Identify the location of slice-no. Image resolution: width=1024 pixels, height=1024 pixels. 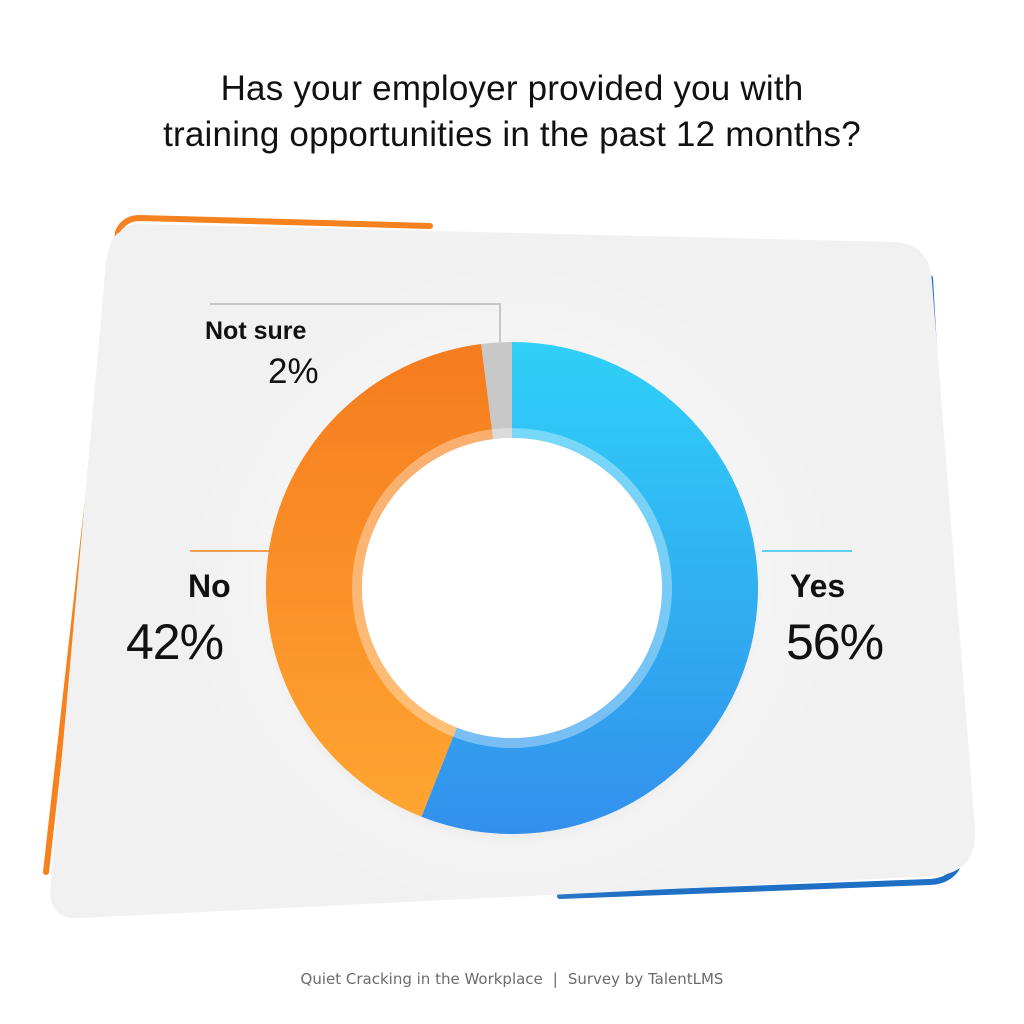
(380, 580).